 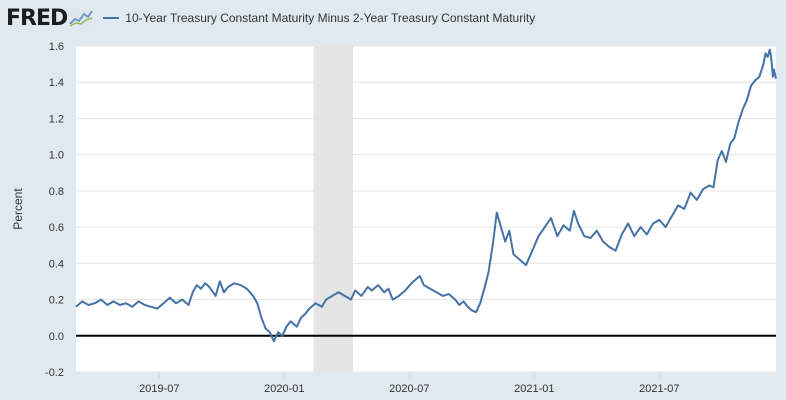 What do you see at coordinates (54, 210) in the screenshot?
I see `y-axis-ticks: -0.2 0.0 0.2 0.4 0.6 0.8 1.0 1.2 1.4 1.6` at bounding box center [54, 210].